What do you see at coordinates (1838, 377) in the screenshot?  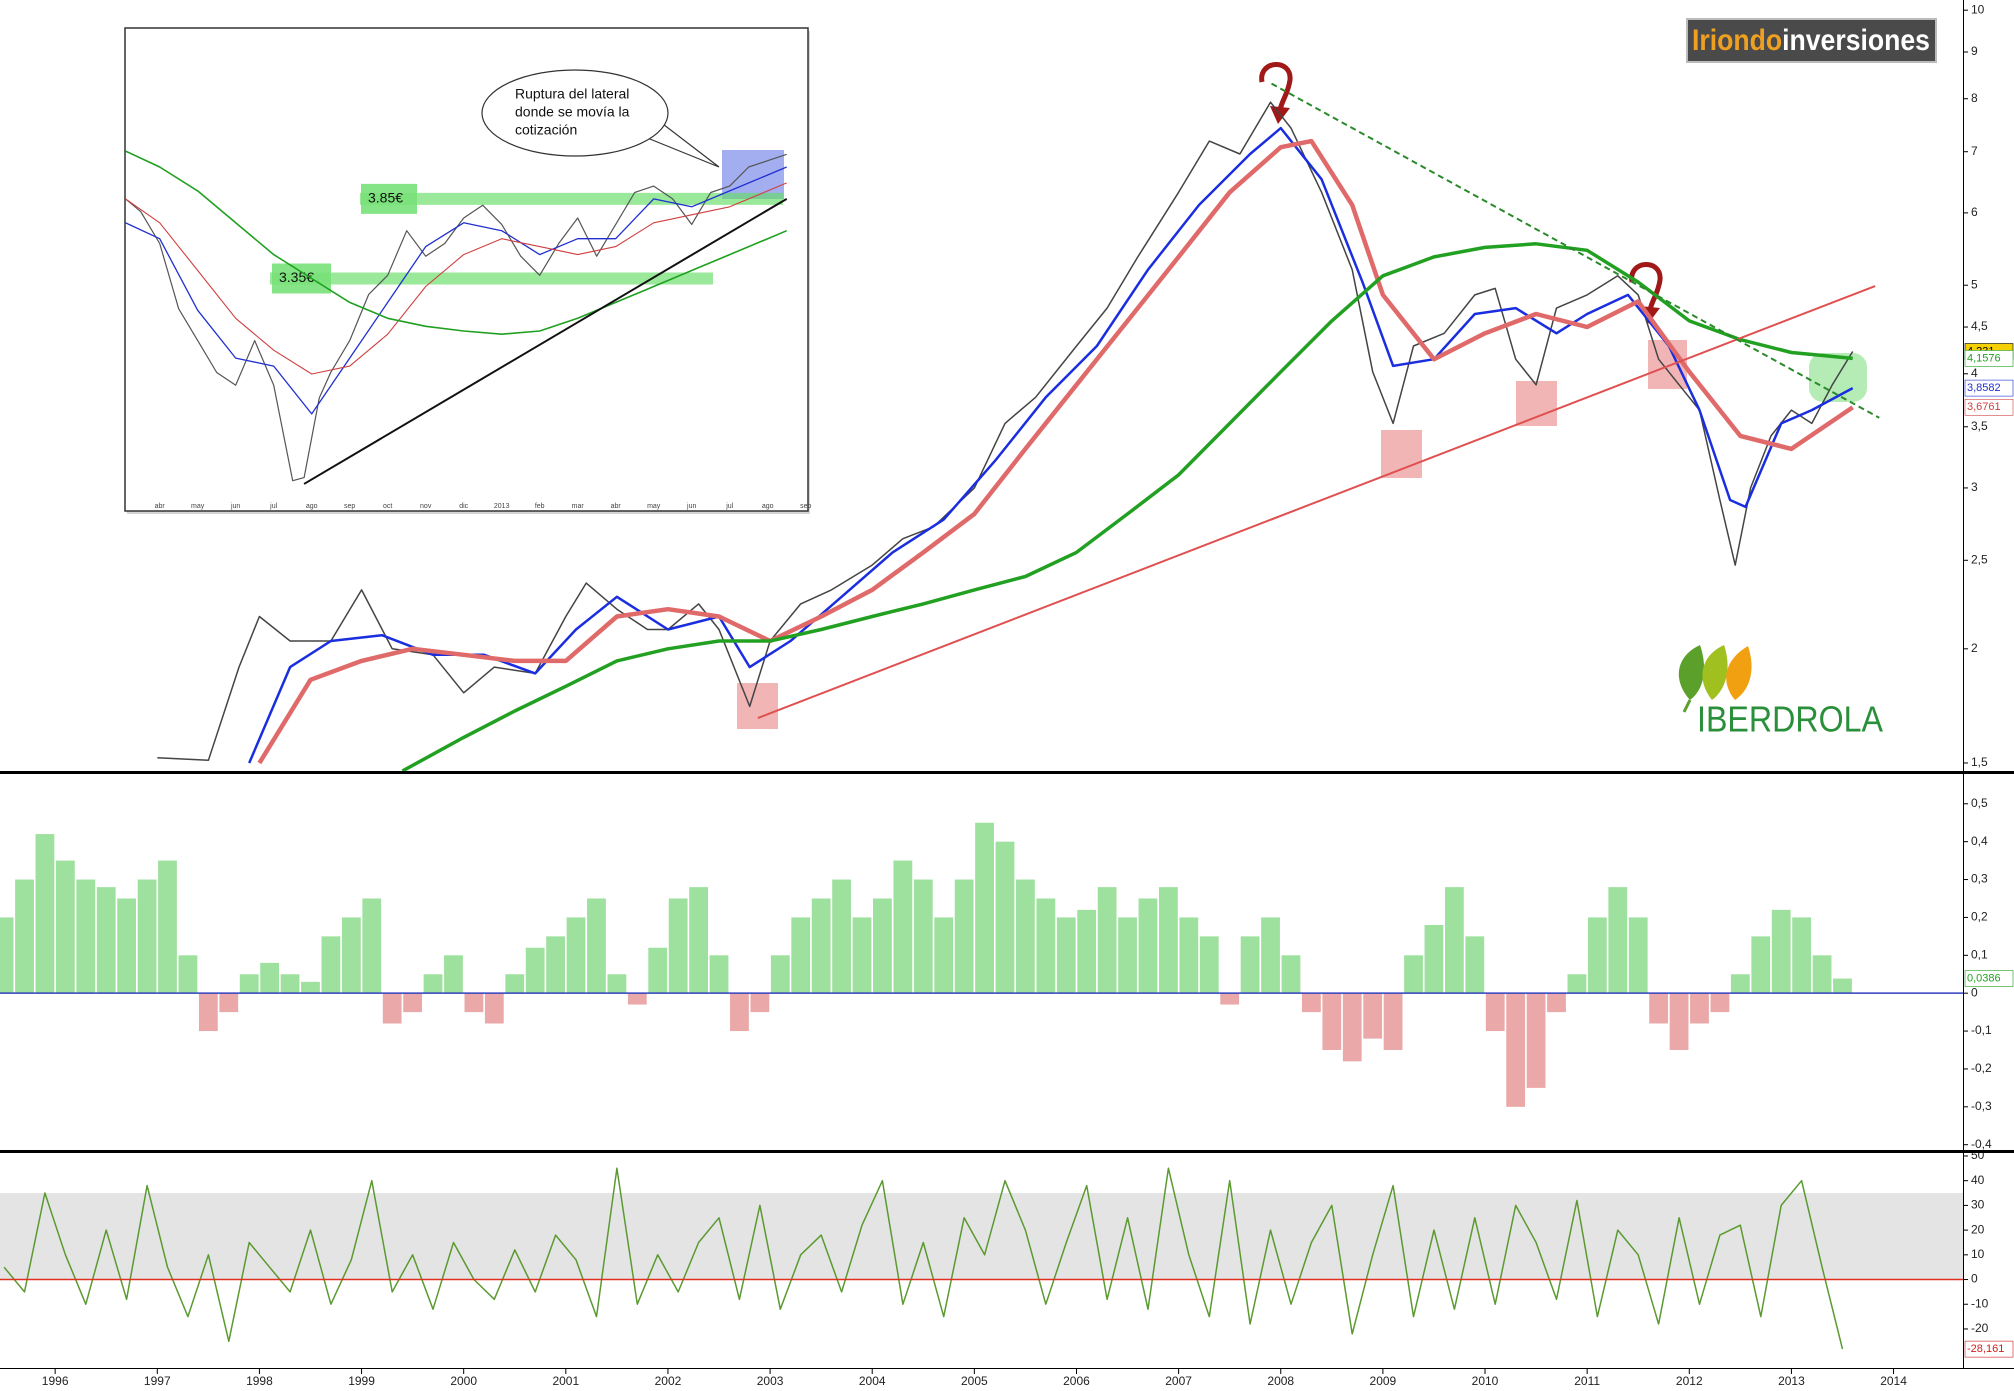 I see `highlight-box` at bounding box center [1838, 377].